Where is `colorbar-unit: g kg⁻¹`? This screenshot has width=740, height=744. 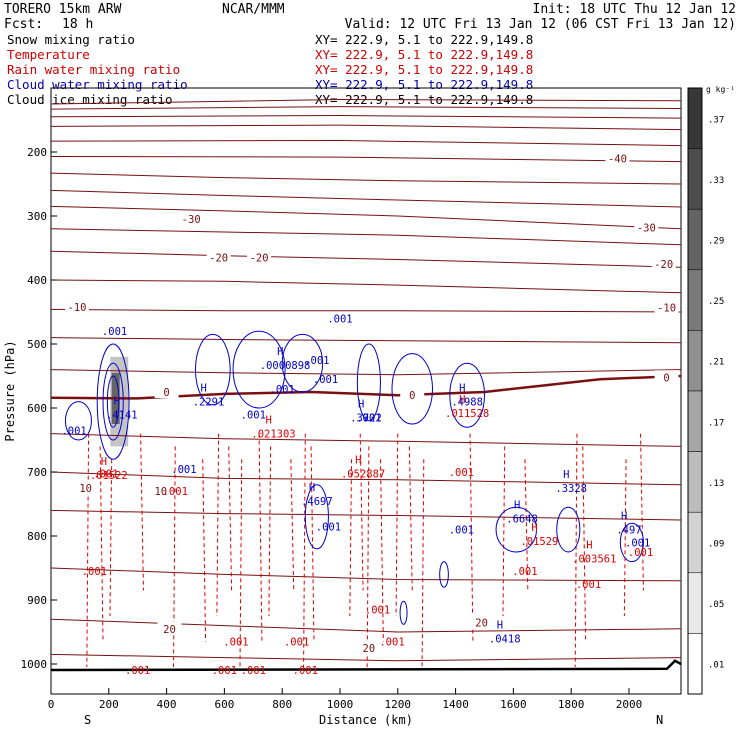 colorbar-unit: g kg⁻¹ is located at coordinates (720, 89).